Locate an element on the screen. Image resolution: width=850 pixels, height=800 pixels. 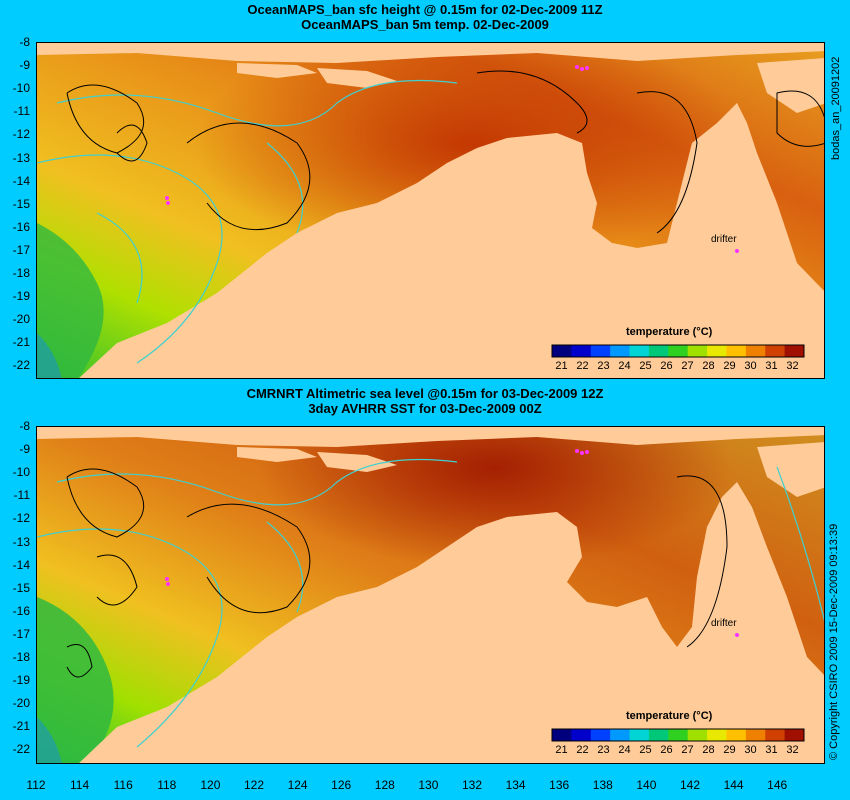
top-colorbar is located at coordinates (678, 351).